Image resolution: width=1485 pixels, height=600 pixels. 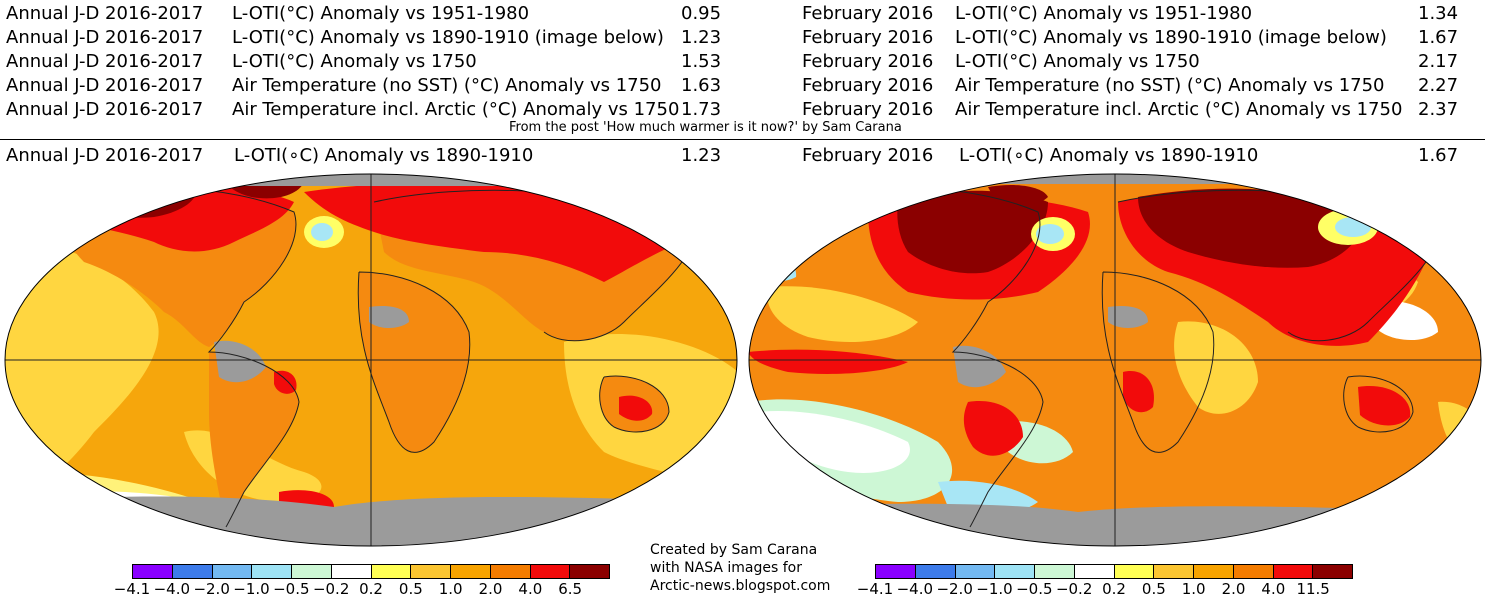 I want to click on row-metric: L-OTI(°C) Anomaly vs 1951-1980, so click(x=381, y=13).